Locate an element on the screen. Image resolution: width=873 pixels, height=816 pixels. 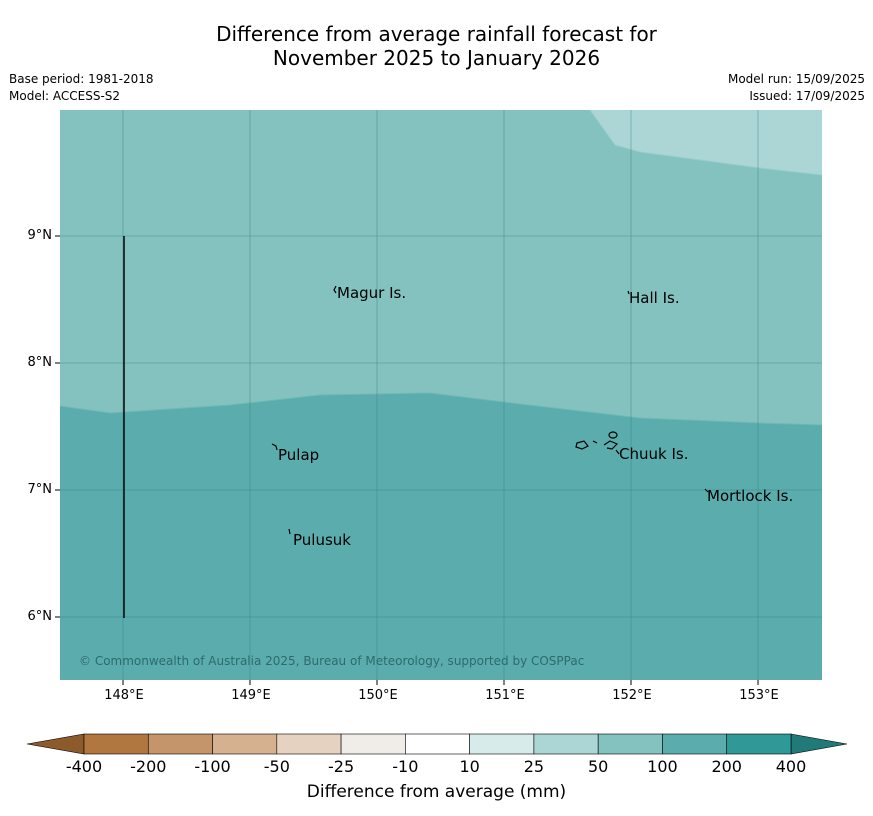
colorbar-tick-label: -400 is located at coordinates (84, 766).